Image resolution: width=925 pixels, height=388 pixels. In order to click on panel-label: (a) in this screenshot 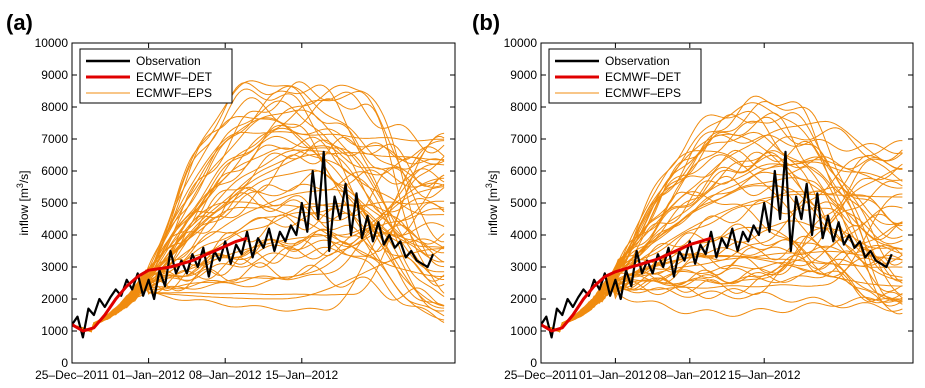, I will do `click(19, 22)`.